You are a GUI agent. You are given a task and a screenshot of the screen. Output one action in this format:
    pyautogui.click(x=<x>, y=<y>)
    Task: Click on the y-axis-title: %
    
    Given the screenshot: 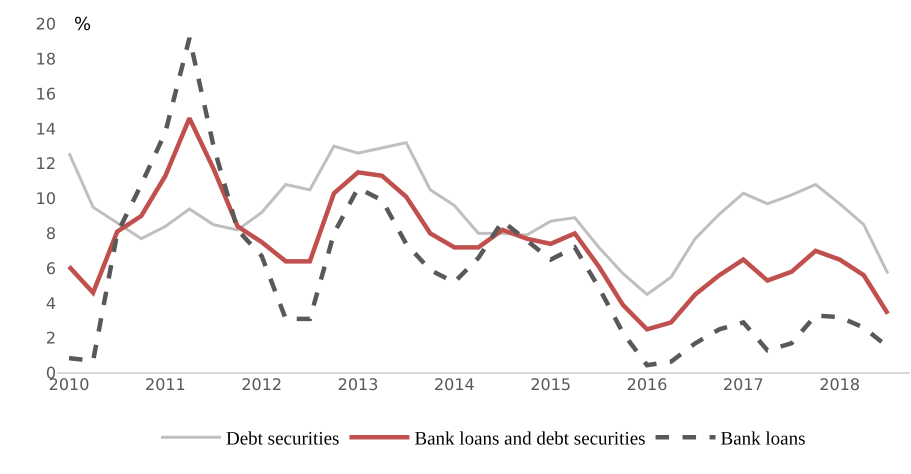 What is the action you would take?
    pyautogui.click(x=83, y=24)
    